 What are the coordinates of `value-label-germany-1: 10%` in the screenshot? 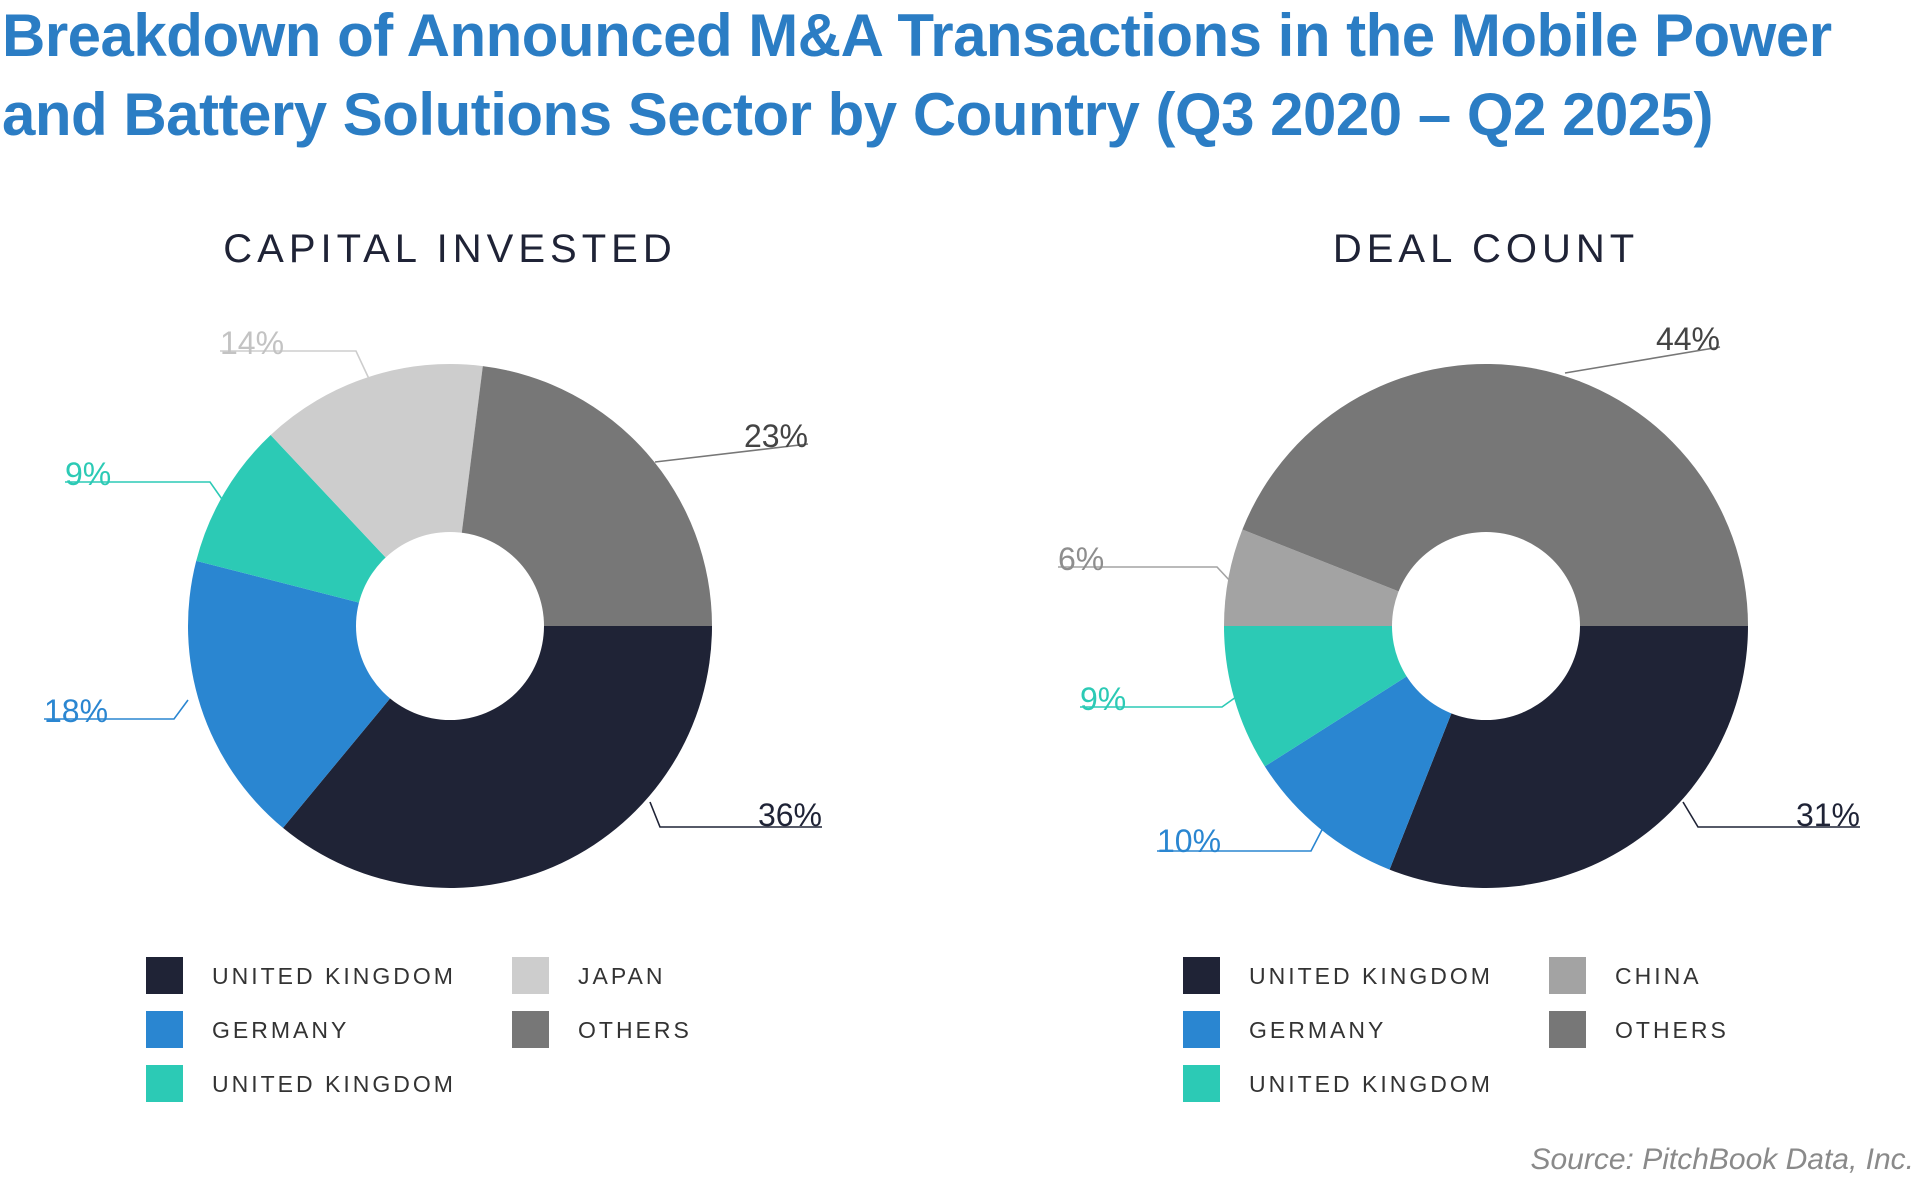 It's located at (1189, 841).